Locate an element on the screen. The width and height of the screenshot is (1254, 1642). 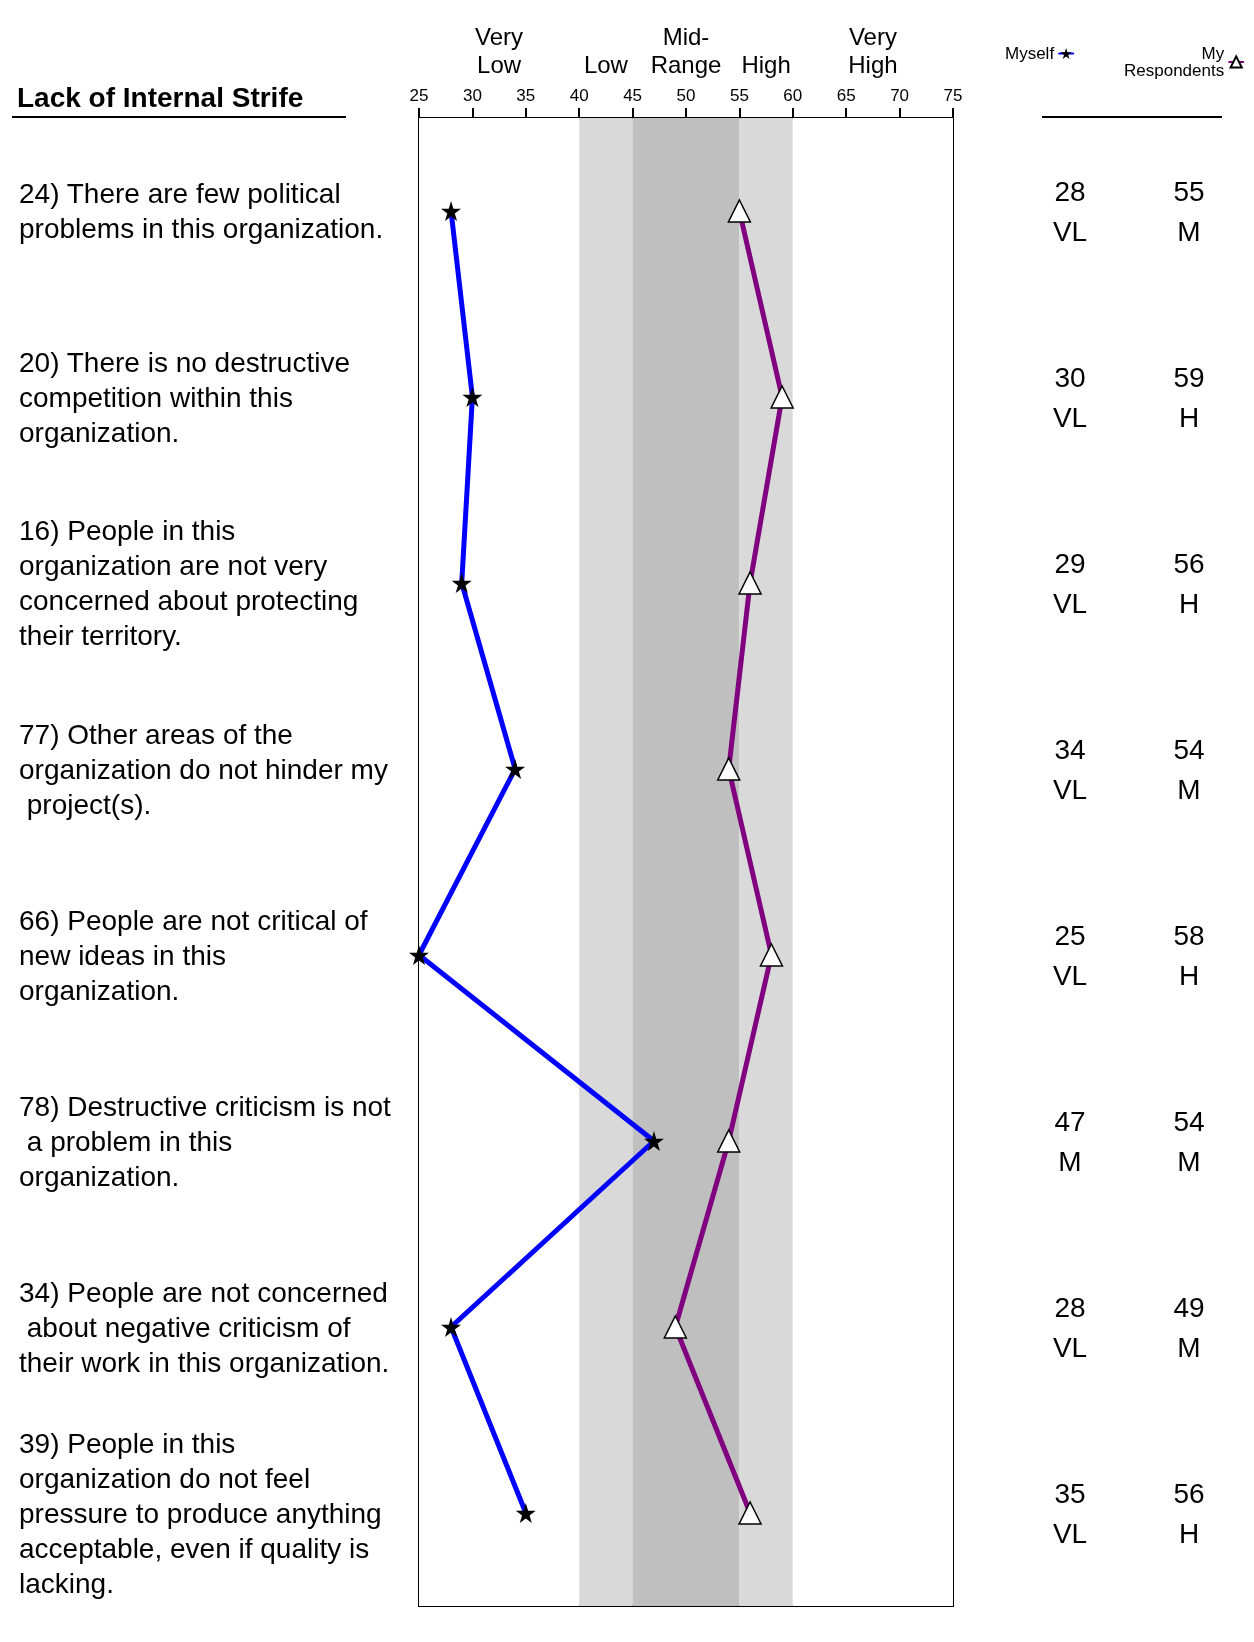
y-tick-label: 24) There are few political problems in this organization. is located at coordinates (201, 211).